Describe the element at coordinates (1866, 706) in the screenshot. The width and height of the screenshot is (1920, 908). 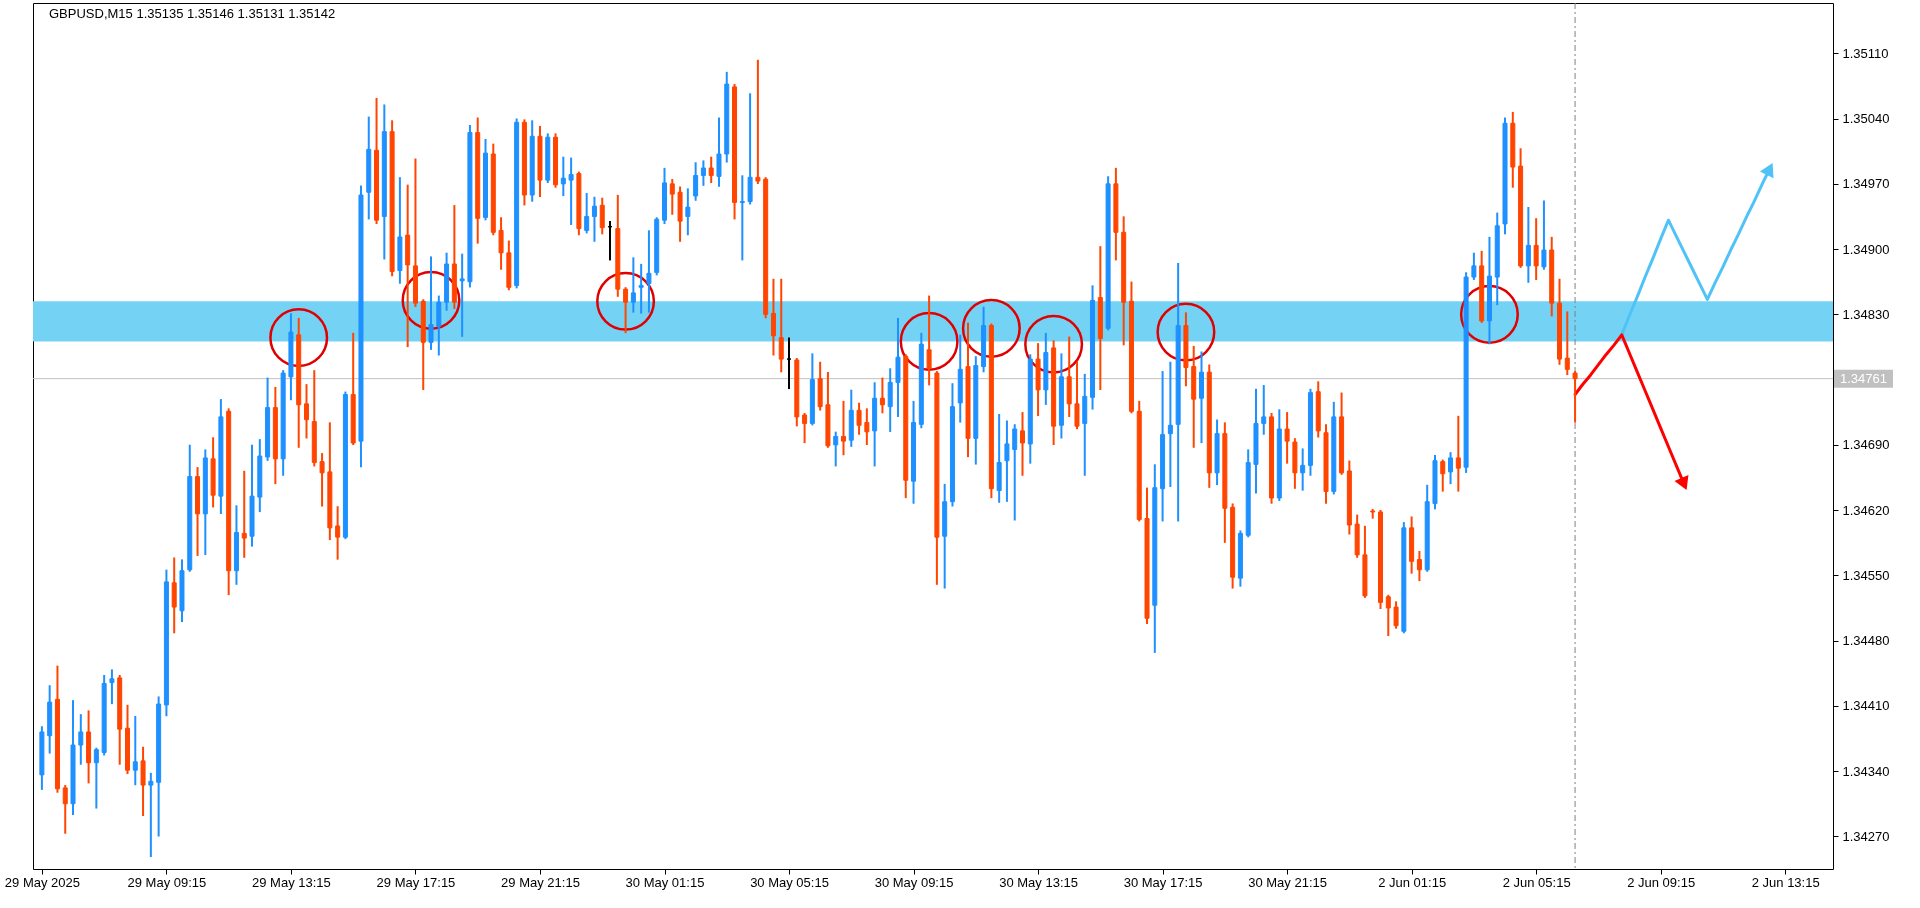
I see `y-tick-label: 1.34410` at that location.